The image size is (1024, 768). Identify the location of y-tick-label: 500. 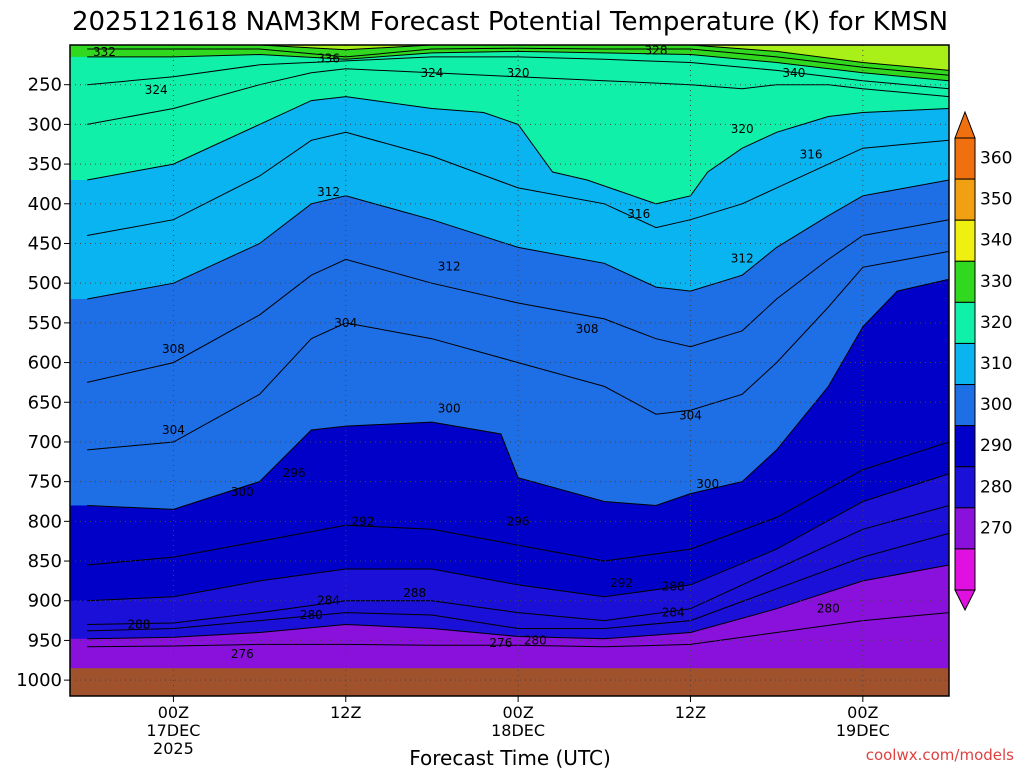
(45, 283).